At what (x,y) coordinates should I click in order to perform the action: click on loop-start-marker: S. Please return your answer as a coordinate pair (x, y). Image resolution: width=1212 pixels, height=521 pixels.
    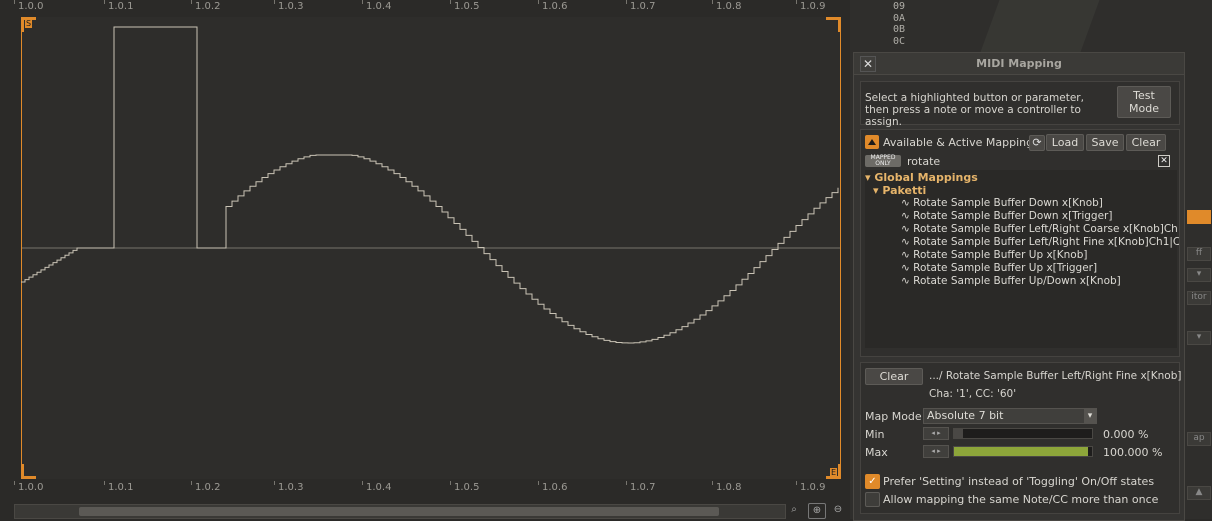
    Looking at the image, I should click on (28, 24).